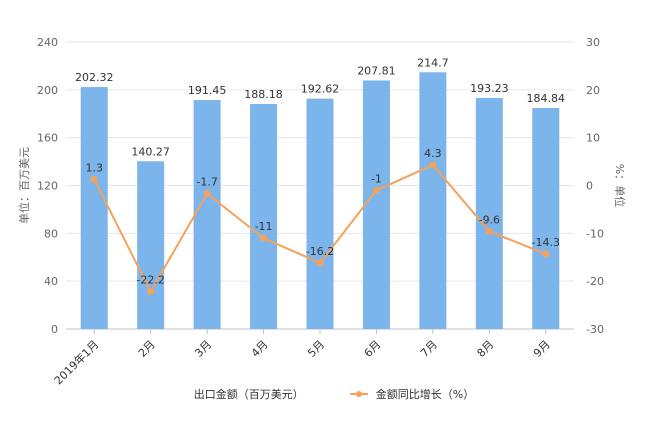  What do you see at coordinates (546, 242) in the screenshot?
I see `line-data-label: -14.3` at bounding box center [546, 242].